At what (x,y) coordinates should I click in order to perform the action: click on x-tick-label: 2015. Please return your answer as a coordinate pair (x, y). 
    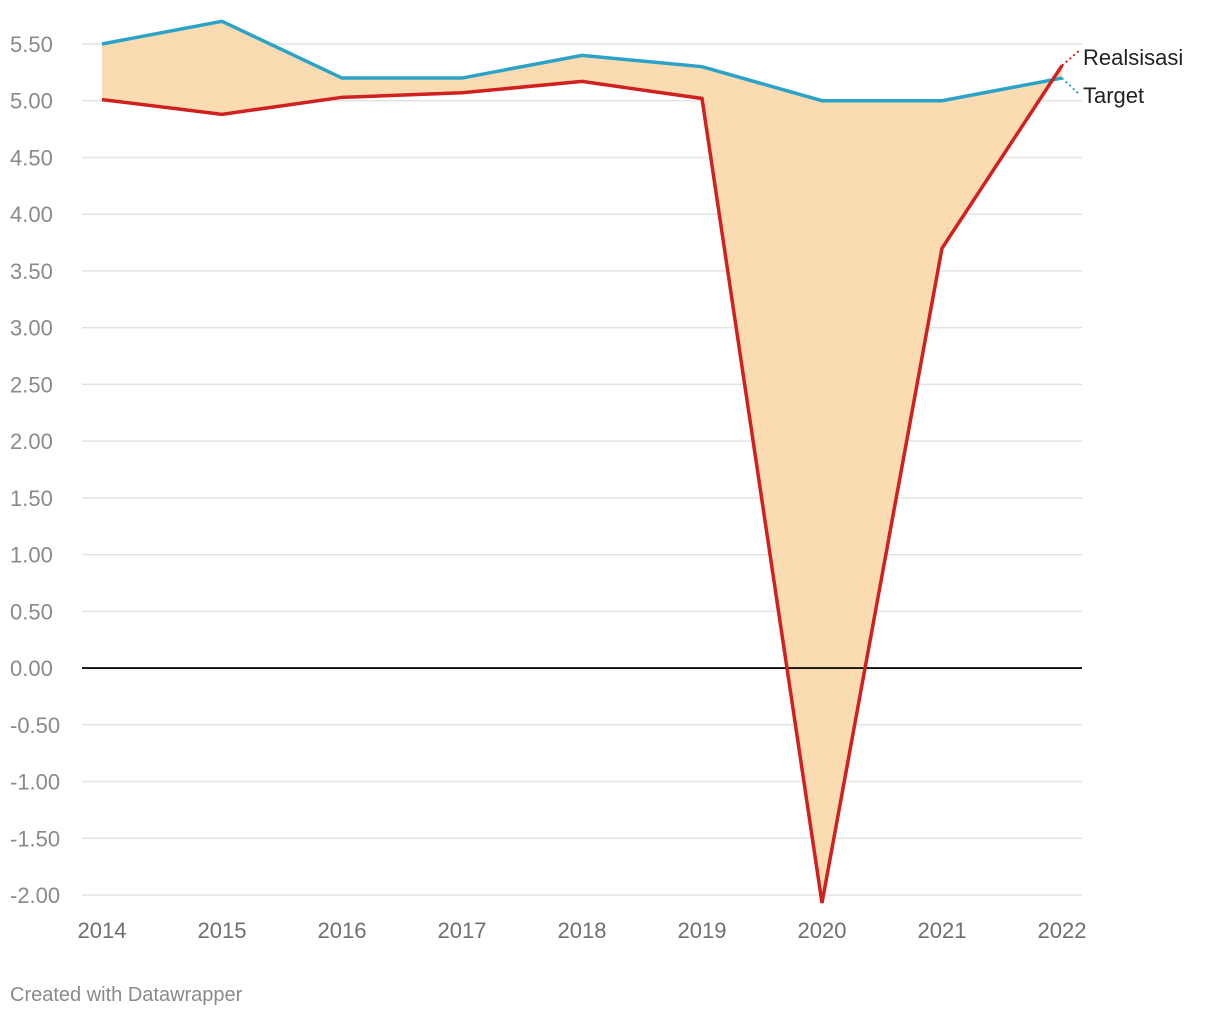
    Looking at the image, I should click on (222, 930).